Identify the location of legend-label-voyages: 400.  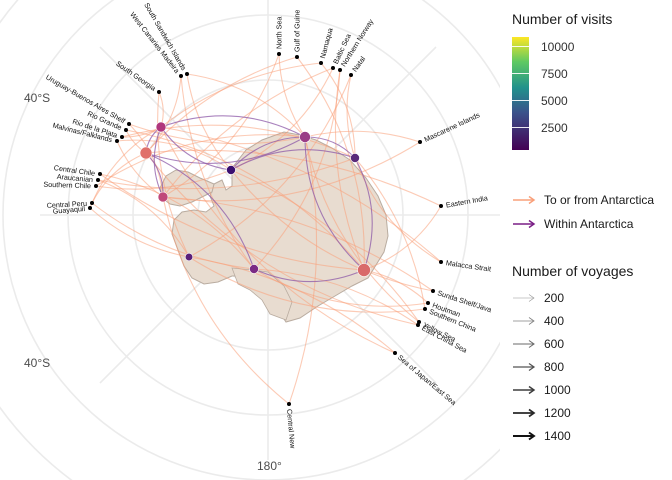
(554, 321).